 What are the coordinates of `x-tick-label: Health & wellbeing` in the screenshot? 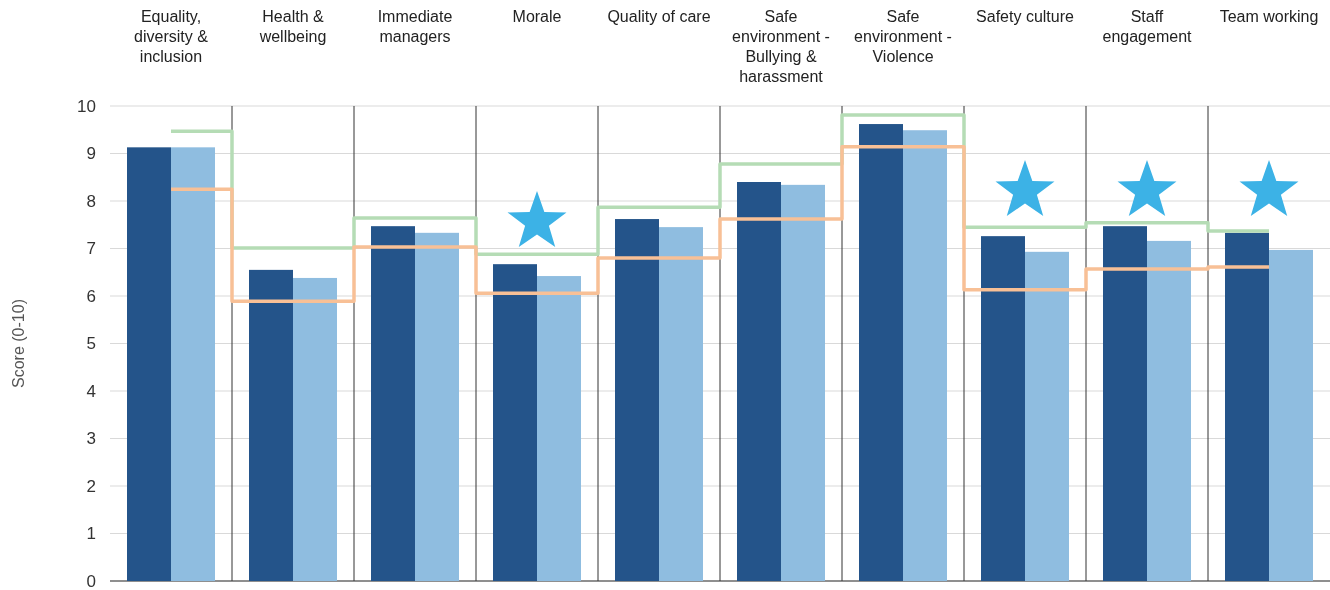 It's located at (292, 26).